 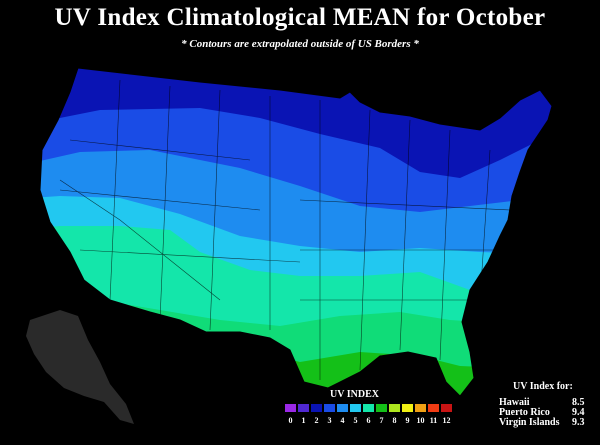 I want to click on legend-title: UV INDEX, so click(x=354, y=394).